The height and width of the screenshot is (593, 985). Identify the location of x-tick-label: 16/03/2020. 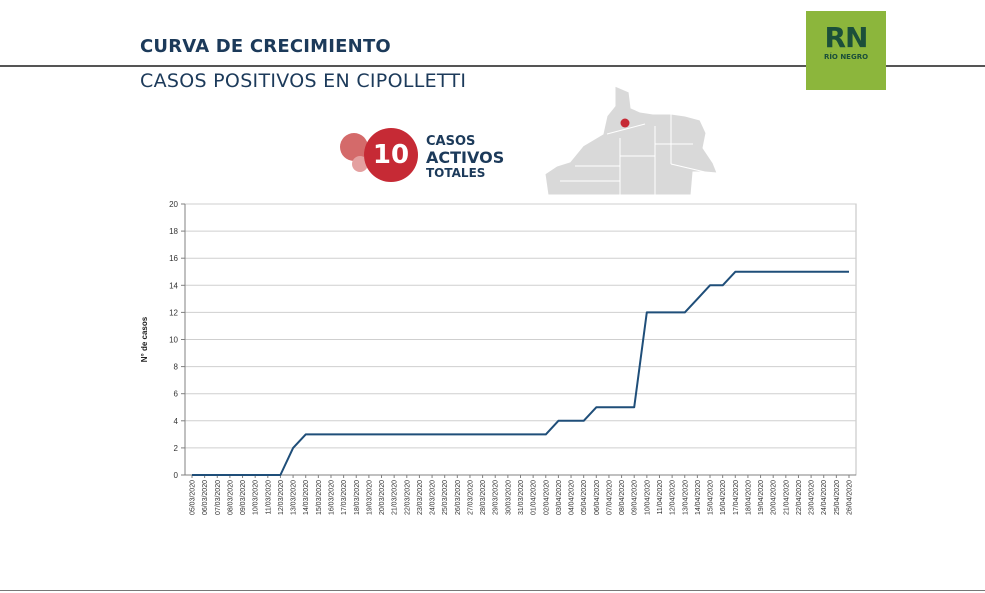
(331, 497).